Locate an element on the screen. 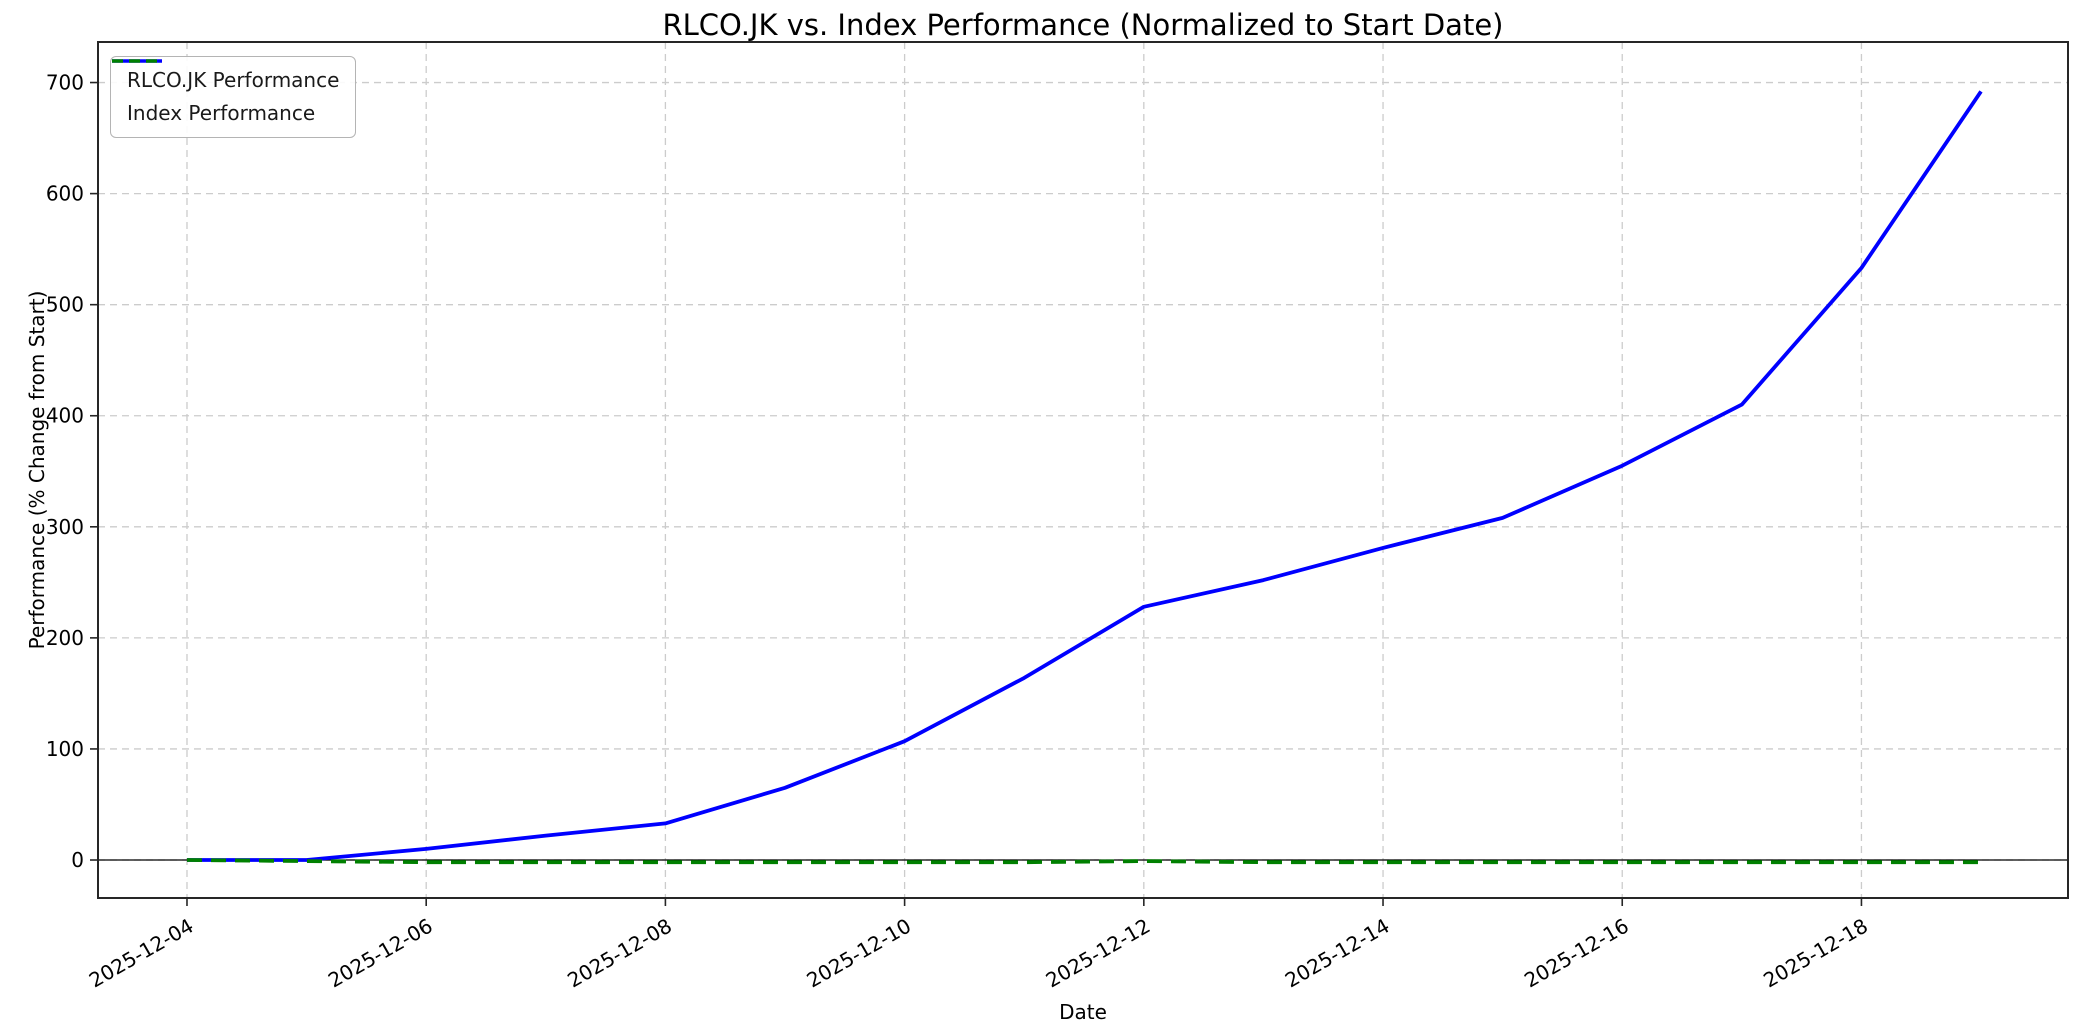  y-tick-label: 200 is located at coordinates (65, 638).